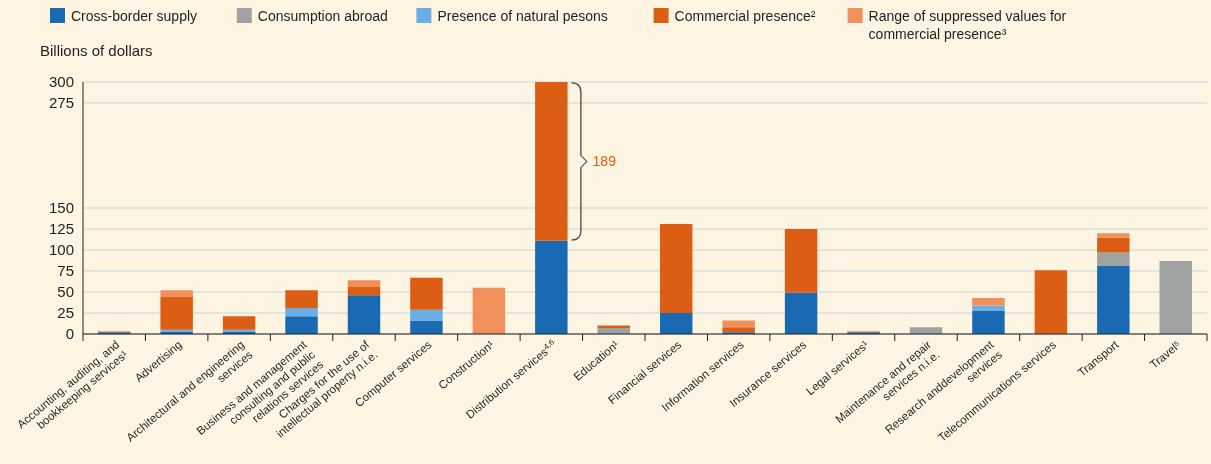  Describe the element at coordinates (65, 312) in the screenshot. I see `y-tick-label: 25` at that location.